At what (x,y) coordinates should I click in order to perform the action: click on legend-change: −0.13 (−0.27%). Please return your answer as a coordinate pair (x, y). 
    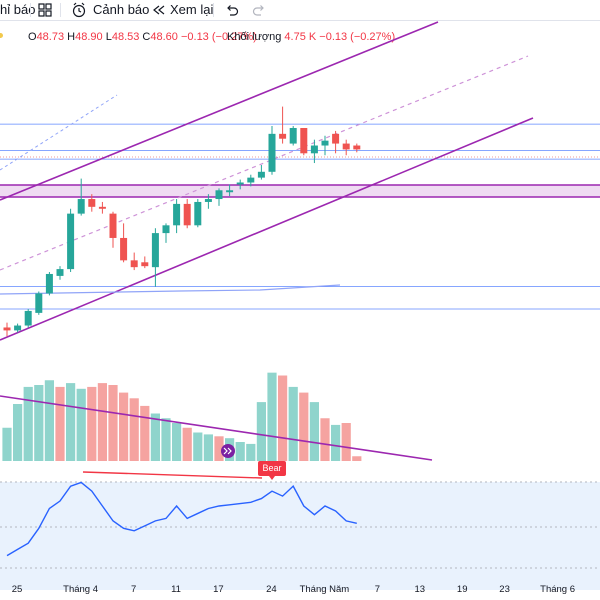
    Looking at the image, I should click on (218, 37).